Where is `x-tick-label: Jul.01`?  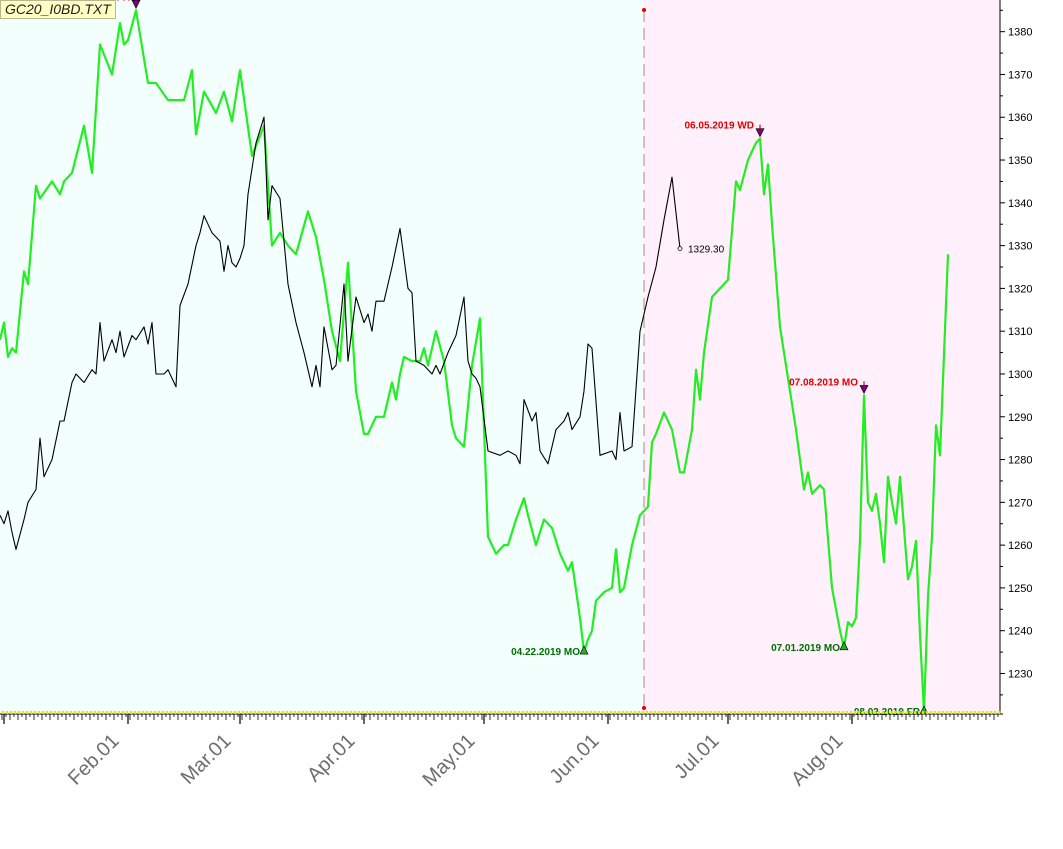
x-tick-label: Jul.01 is located at coordinates (696, 756).